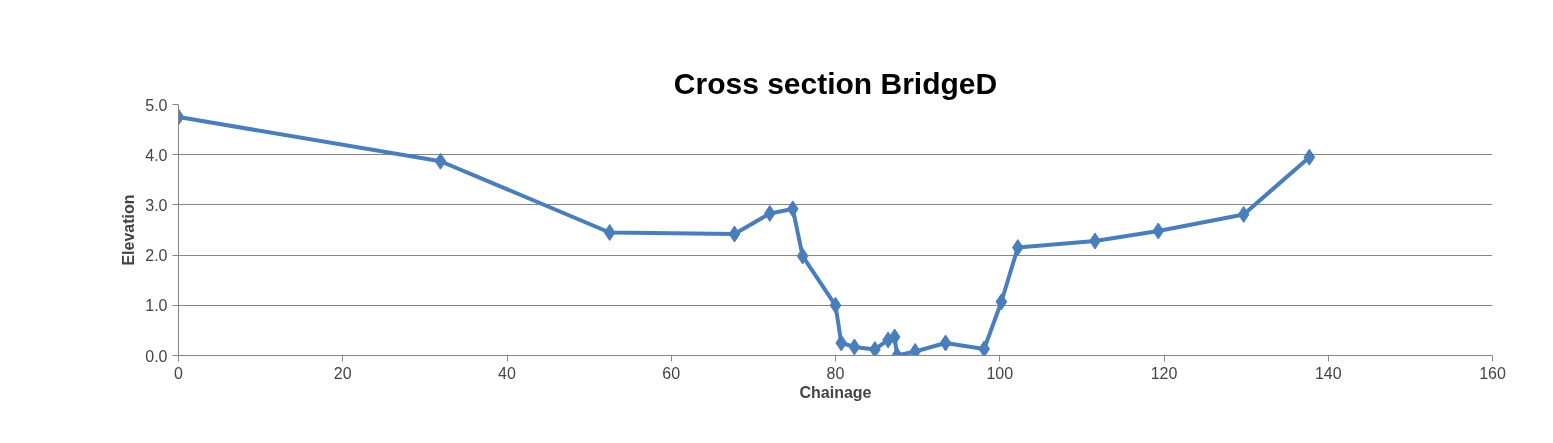 This screenshot has height=443, width=1553. I want to click on x-tick-label: 20, so click(342, 373).